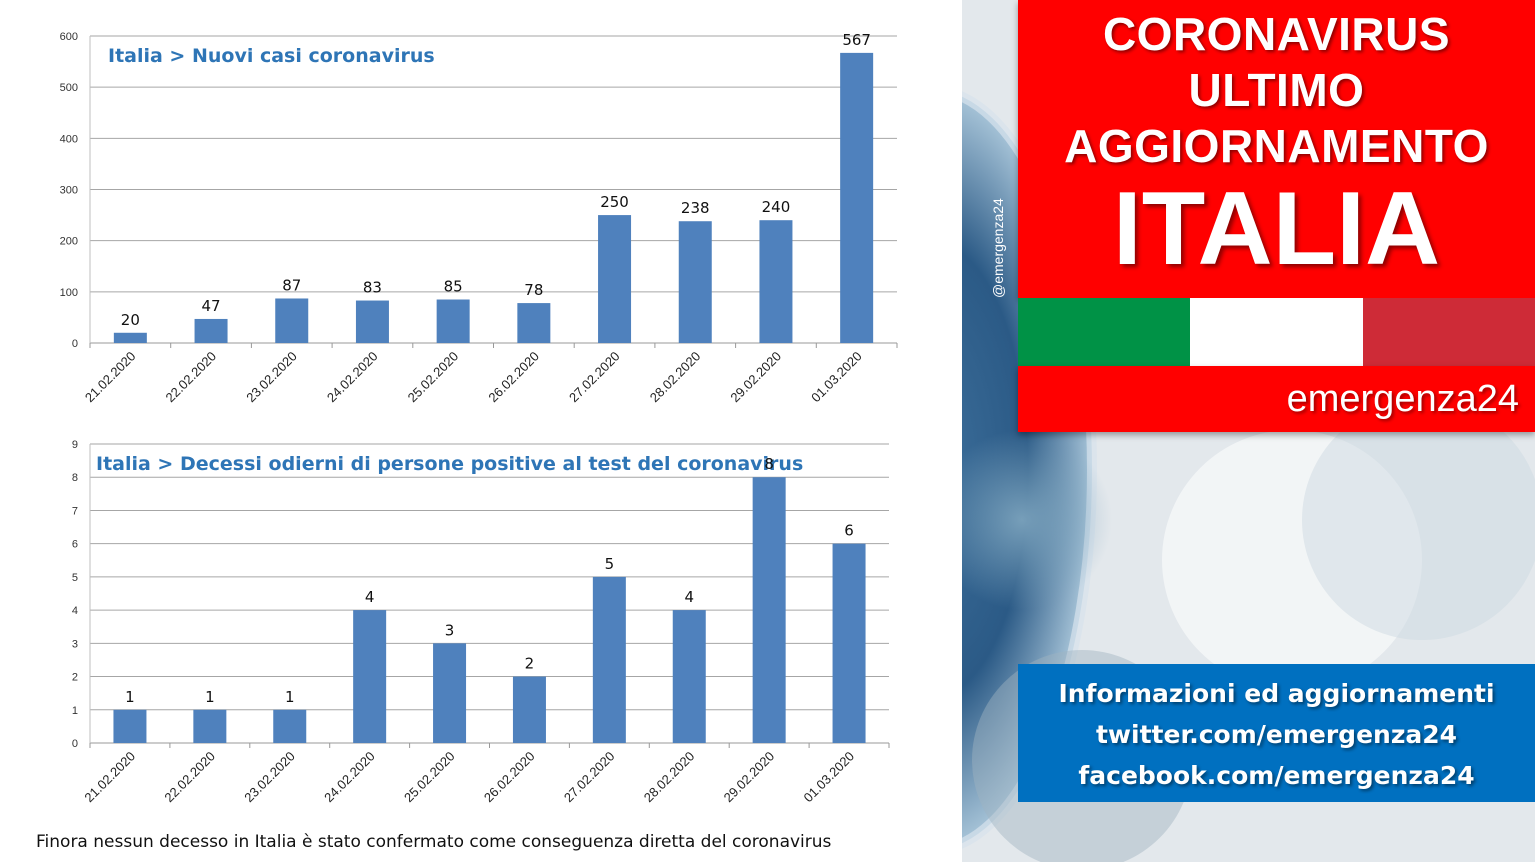 The image size is (1535, 862). I want to click on new-cases-x-tick-label: 29.02.2020, so click(755, 377).